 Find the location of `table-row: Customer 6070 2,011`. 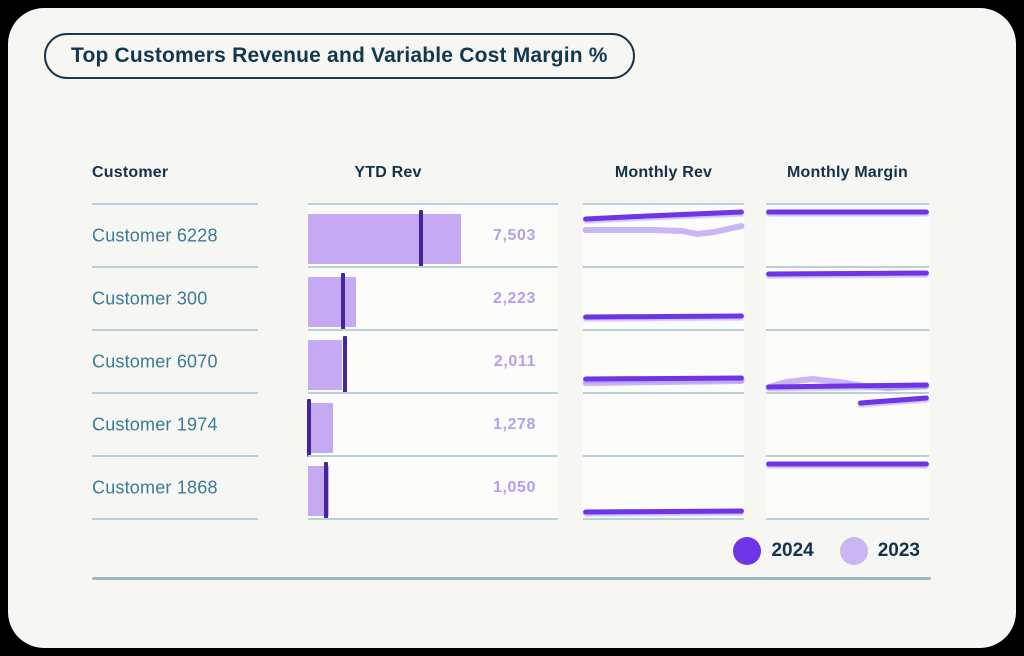

table-row: Customer 6070 2,011 is located at coordinates (512, 361).